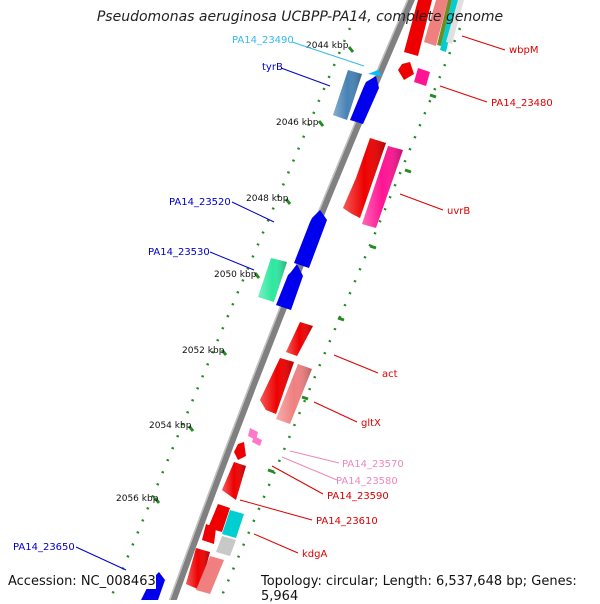  I want to click on label-wbpM: wbpM, so click(524, 50).